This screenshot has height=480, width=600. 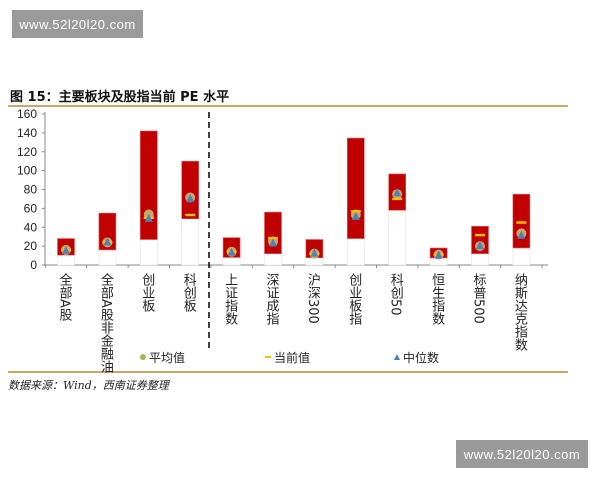 I want to click on y-tick-label: 100, so click(x=27, y=171).